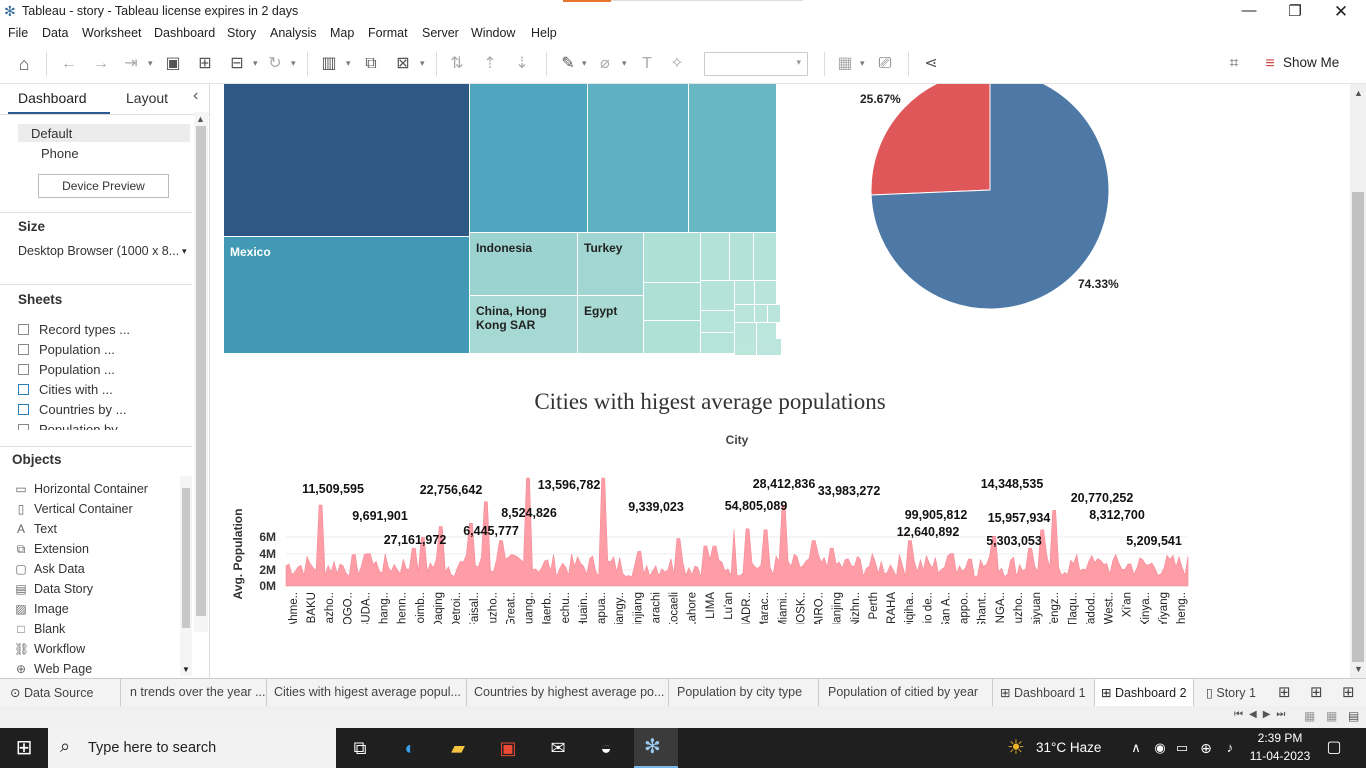 This screenshot has height=768, width=1366. What do you see at coordinates (544, 33) in the screenshot?
I see `menu-help: Help` at bounding box center [544, 33].